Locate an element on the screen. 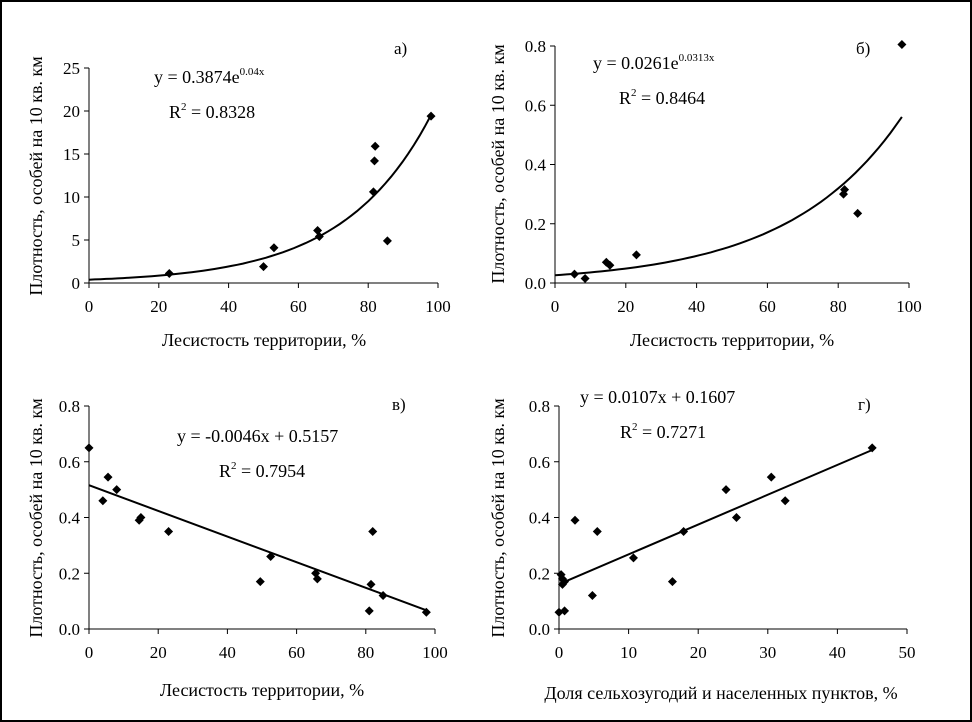  panel-label: а) is located at coordinates (400, 48).